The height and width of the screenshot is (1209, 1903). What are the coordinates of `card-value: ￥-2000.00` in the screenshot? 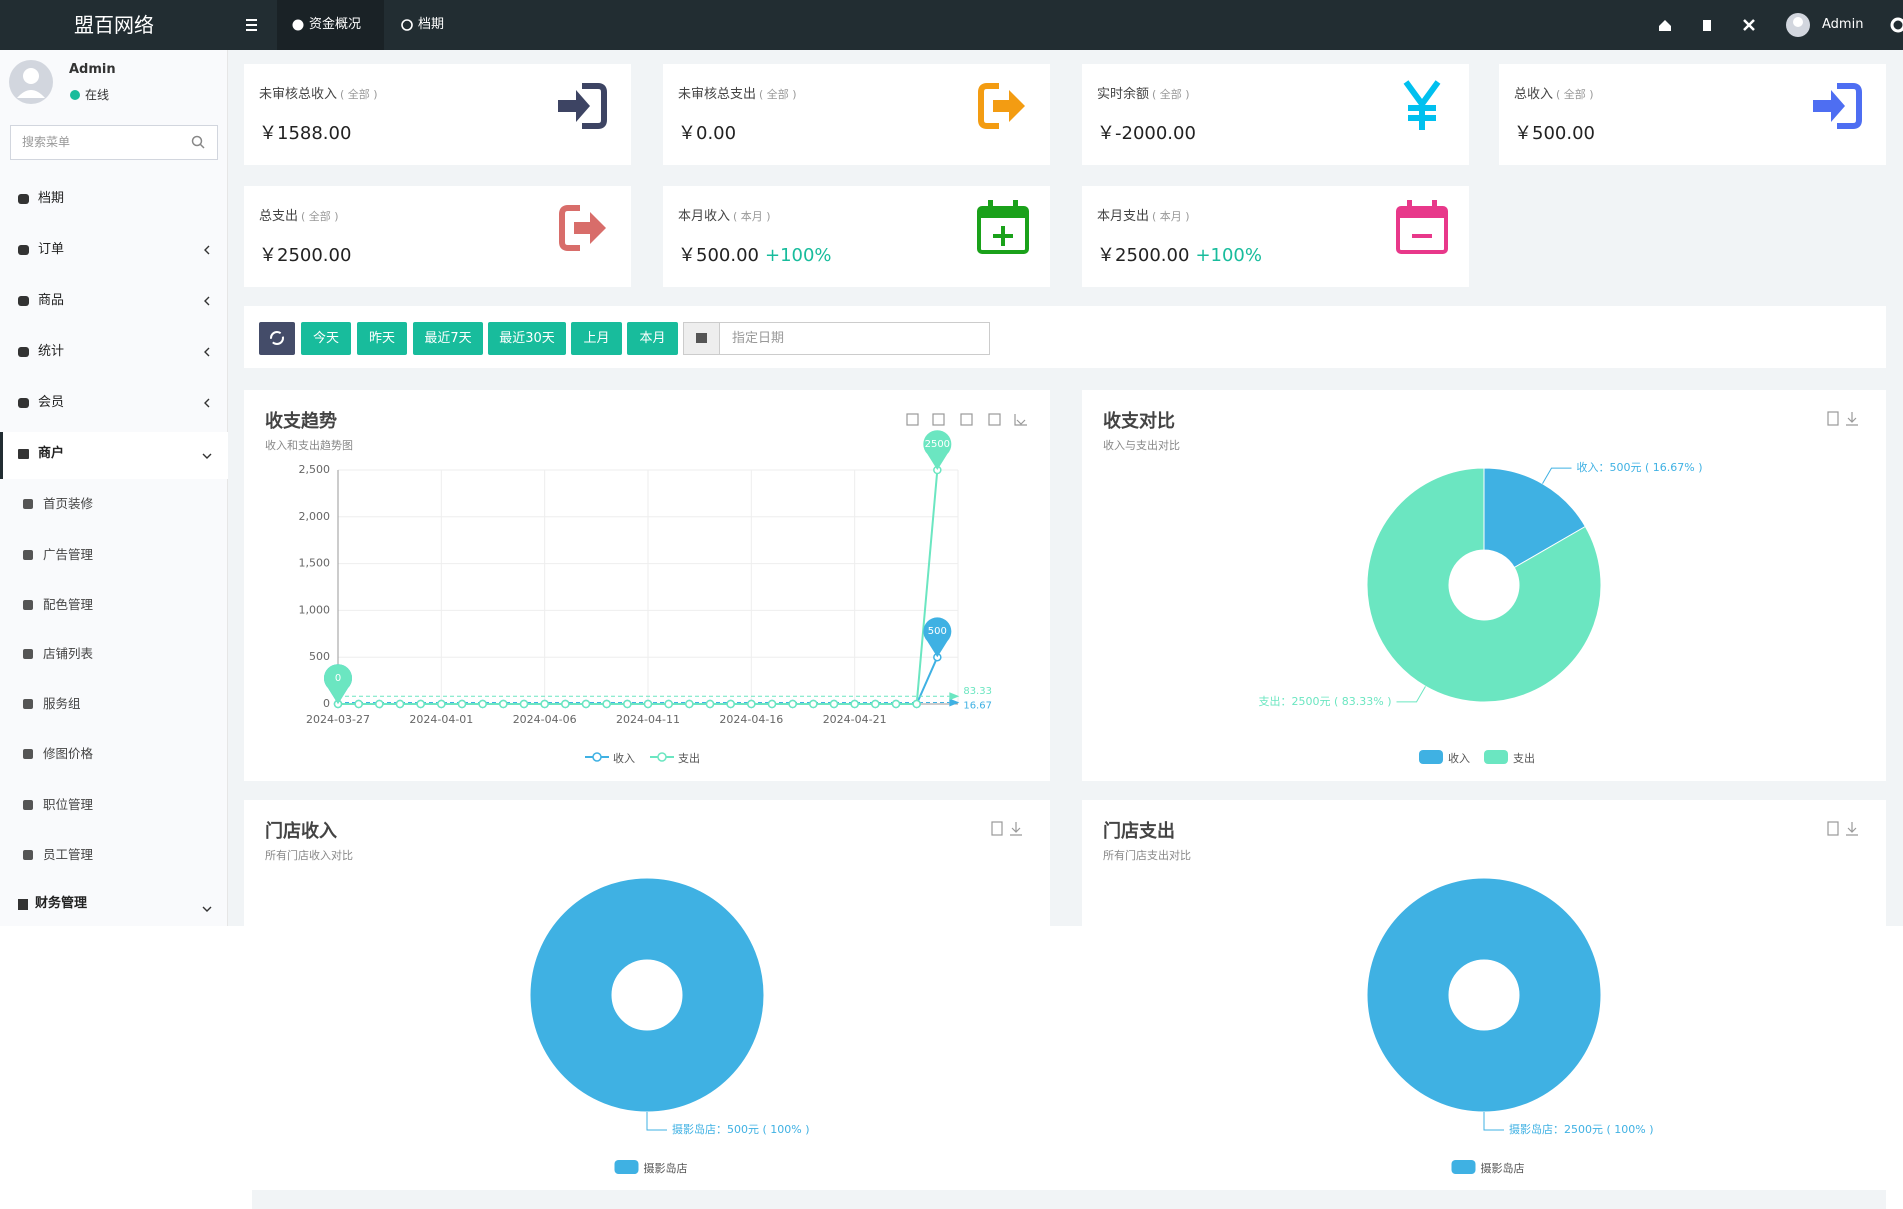 It's located at (1146, 133).